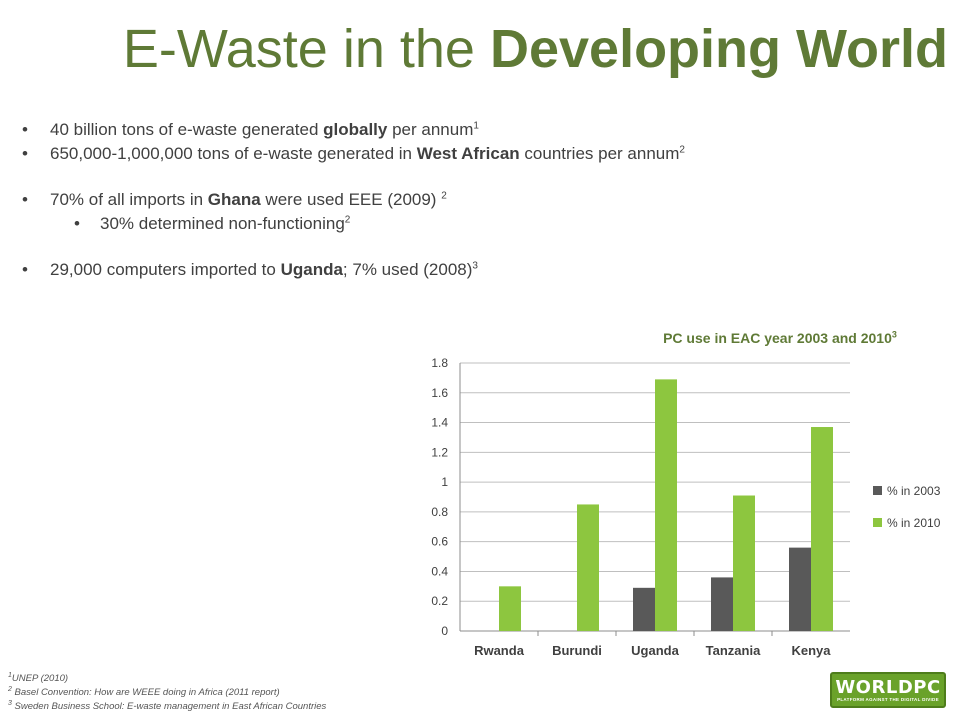  What do you see at coordinates (298, 49) in the screenshot?
I see `title-plain: E-Waste in the` at bounding box center [298, 49].